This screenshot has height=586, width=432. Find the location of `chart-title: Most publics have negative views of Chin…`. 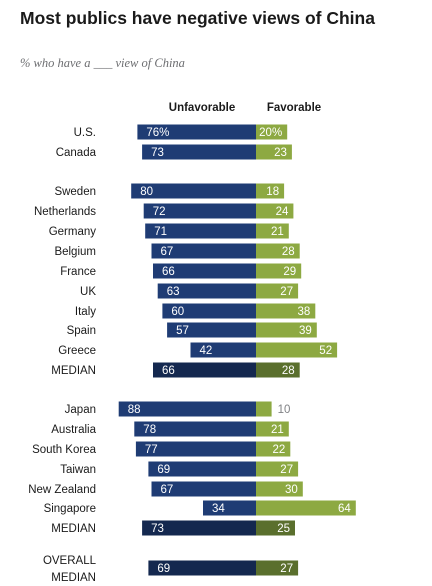

chart-title: Most publics have negative views of Chin… is located at coordinates (197, 18).